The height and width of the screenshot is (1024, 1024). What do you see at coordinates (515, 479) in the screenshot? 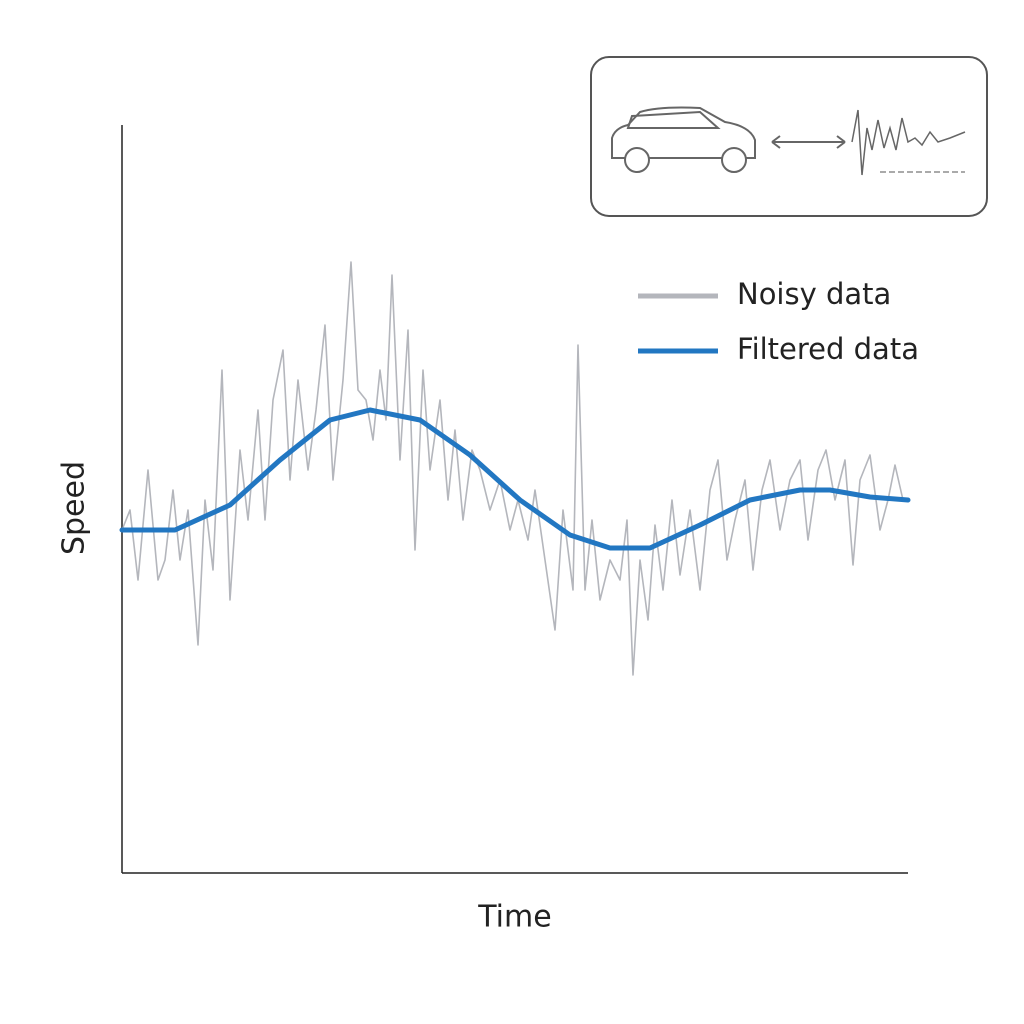
I see `series-line` at bounding box center [515, 479].